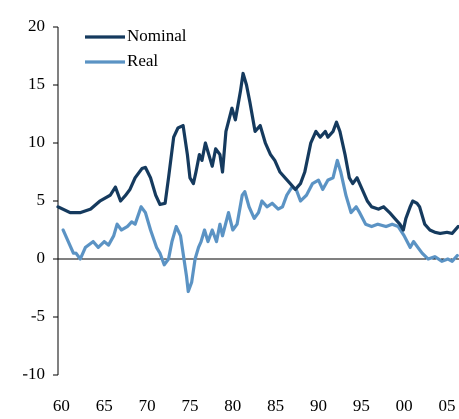 The width and height of the screenshot is (459, 419). Describe the element at coordinates (142, 60) in the screenshot. I see `legend-label: Real` at that location.